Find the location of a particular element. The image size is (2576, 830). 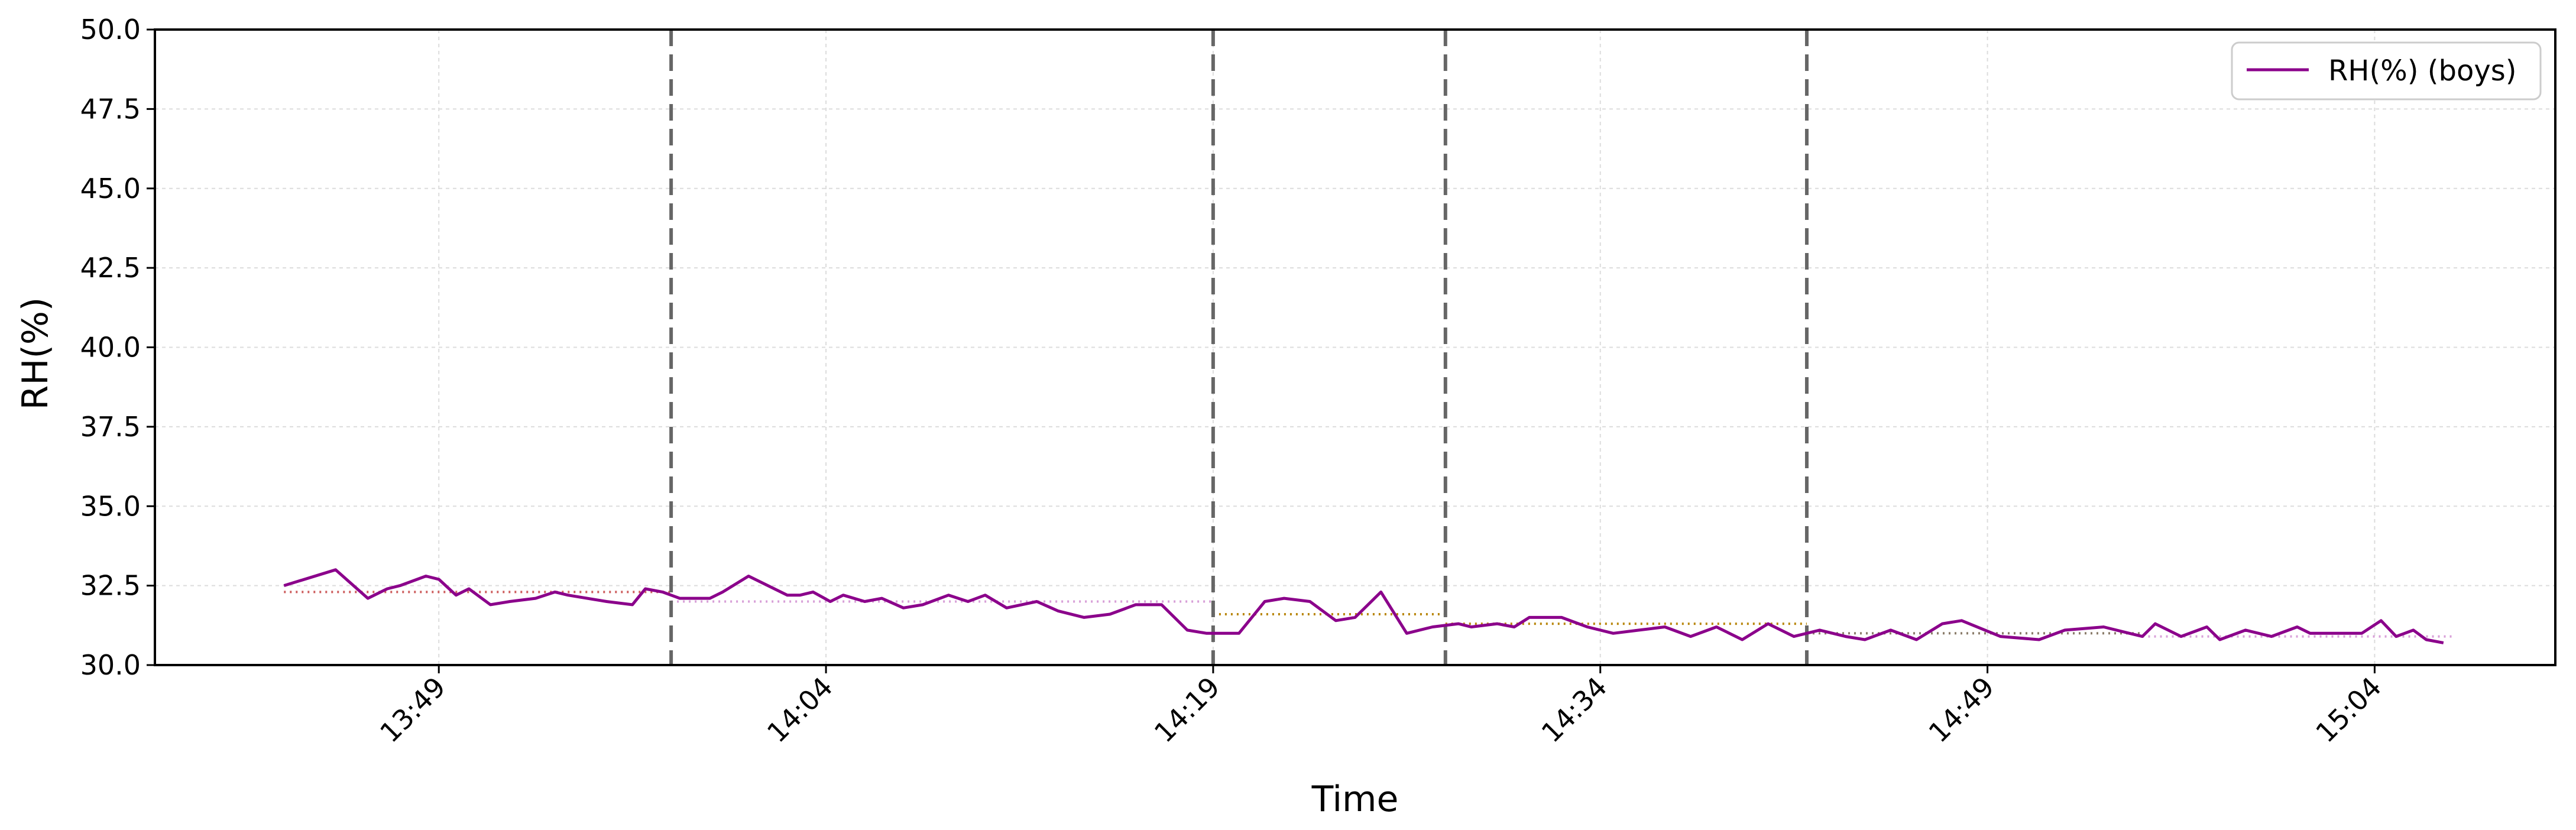

x-axis-ticks: 13:49 14:04 14:19 14:34 14:49 15:04 is located at coordinates (1380, 707).